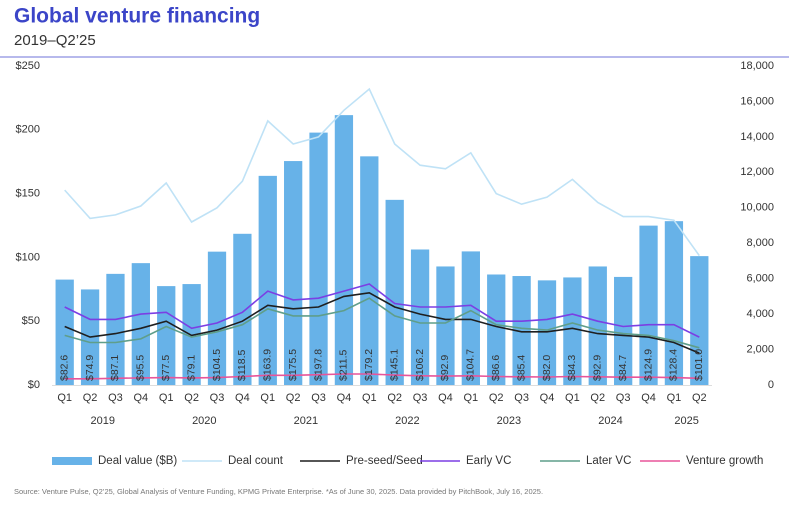 The height and width of the screenshot is (505, 789). I want to click on year-label: 2024, so click(610, 421).